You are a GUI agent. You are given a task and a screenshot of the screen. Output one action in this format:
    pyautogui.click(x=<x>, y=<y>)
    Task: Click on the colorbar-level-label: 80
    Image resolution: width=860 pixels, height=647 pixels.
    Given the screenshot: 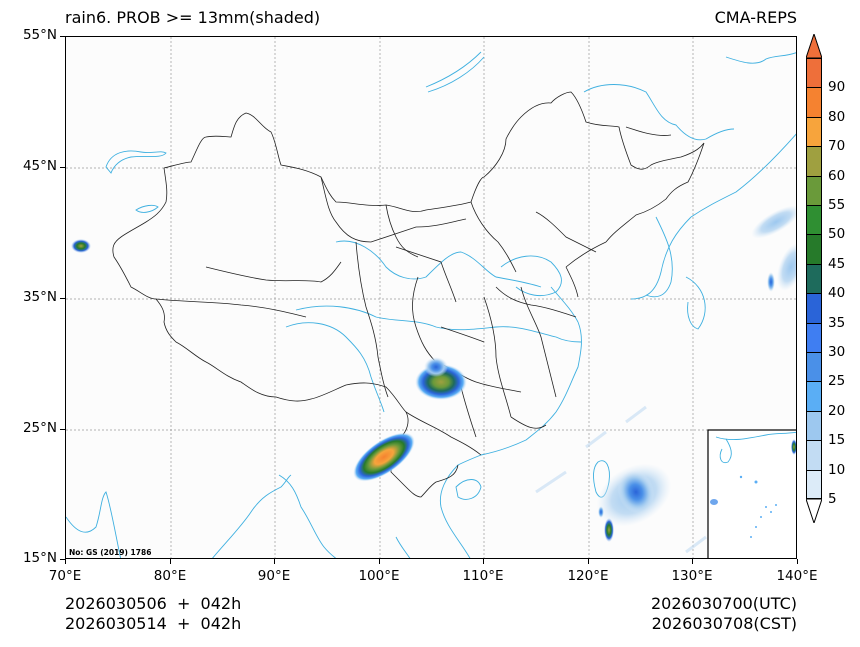 What is the action you would take?
    pyautogui.click(x=837, y=116)
    